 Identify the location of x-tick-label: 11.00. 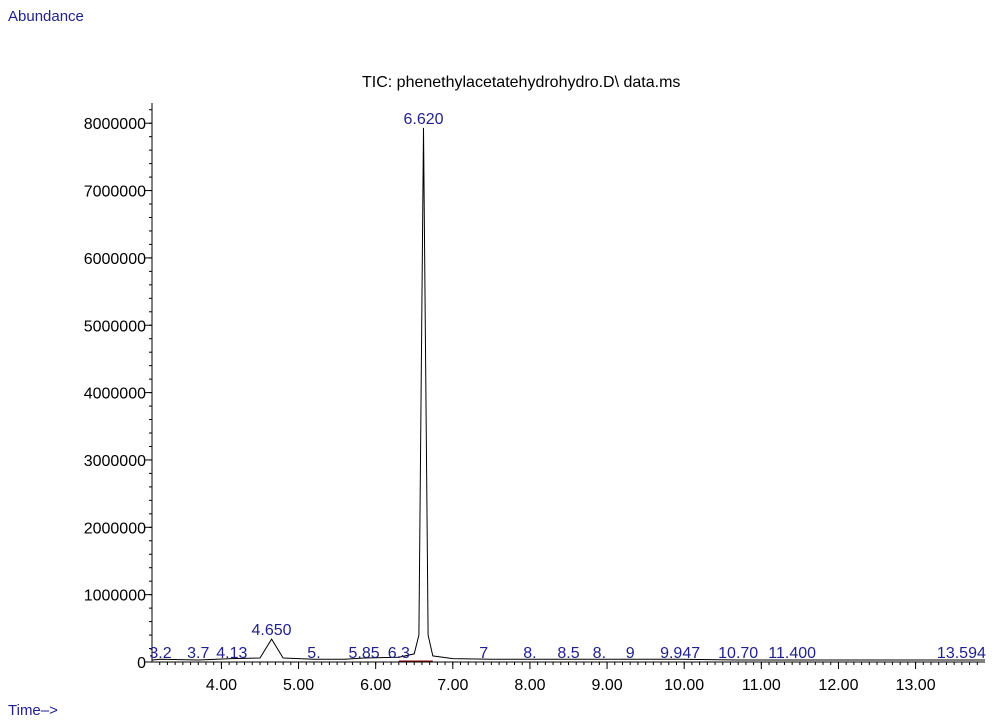
(761, 685).